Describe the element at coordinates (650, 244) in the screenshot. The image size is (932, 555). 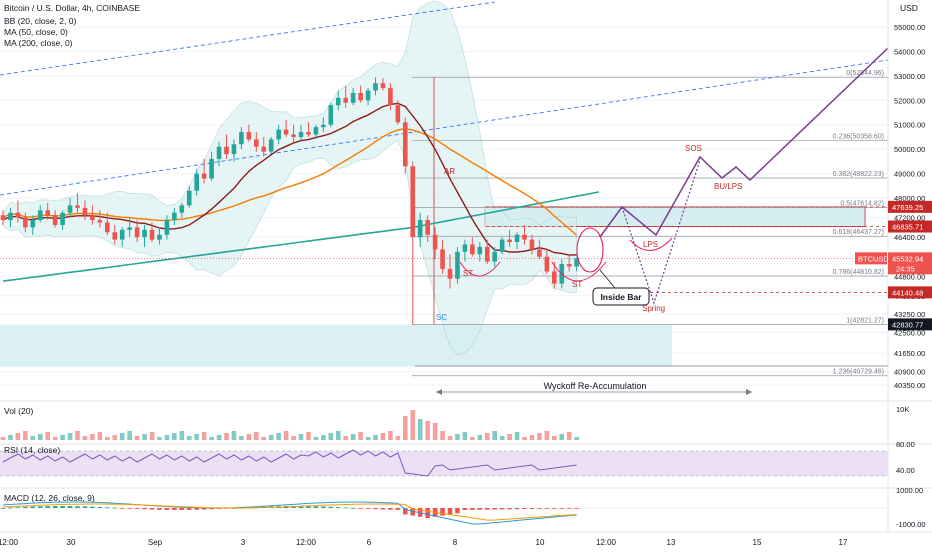
I see `annotation-lps: LPS` at that location.